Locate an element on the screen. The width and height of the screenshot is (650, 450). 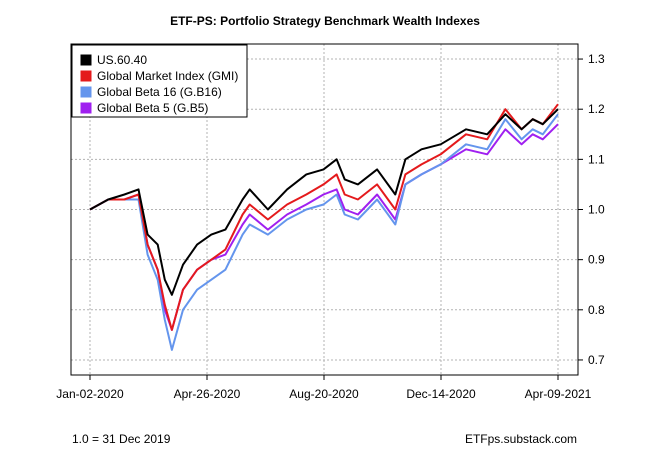
legend-entry-label: Global Market Index (GMI) is located at coordinates (167, 76).